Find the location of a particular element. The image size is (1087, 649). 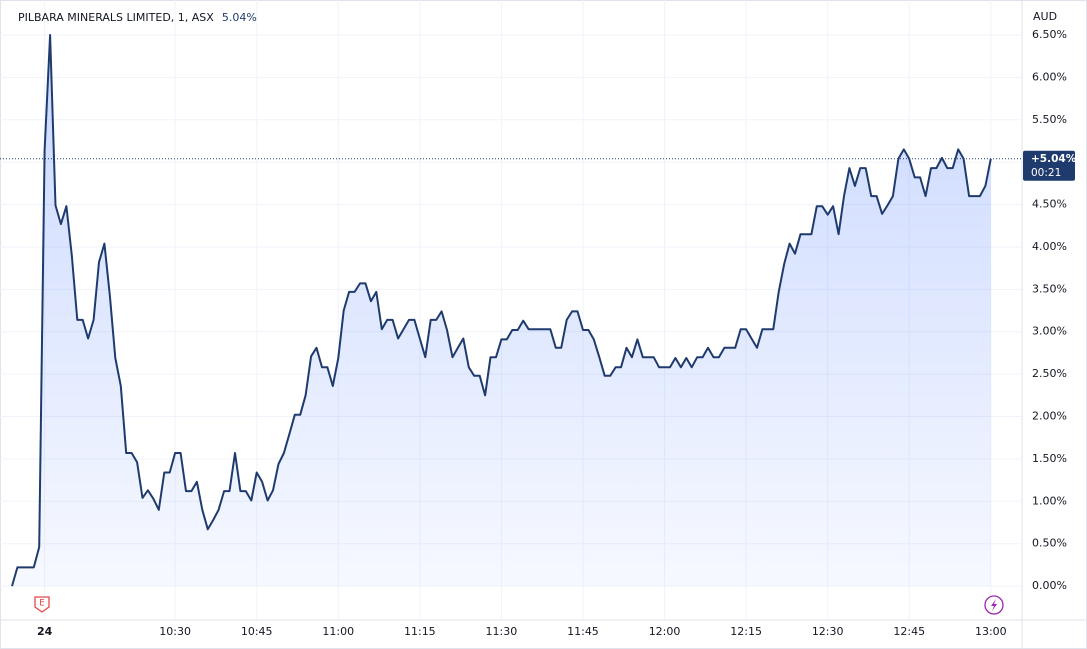

x-tick-label: 11:00 is located at coordinates (338, 631).